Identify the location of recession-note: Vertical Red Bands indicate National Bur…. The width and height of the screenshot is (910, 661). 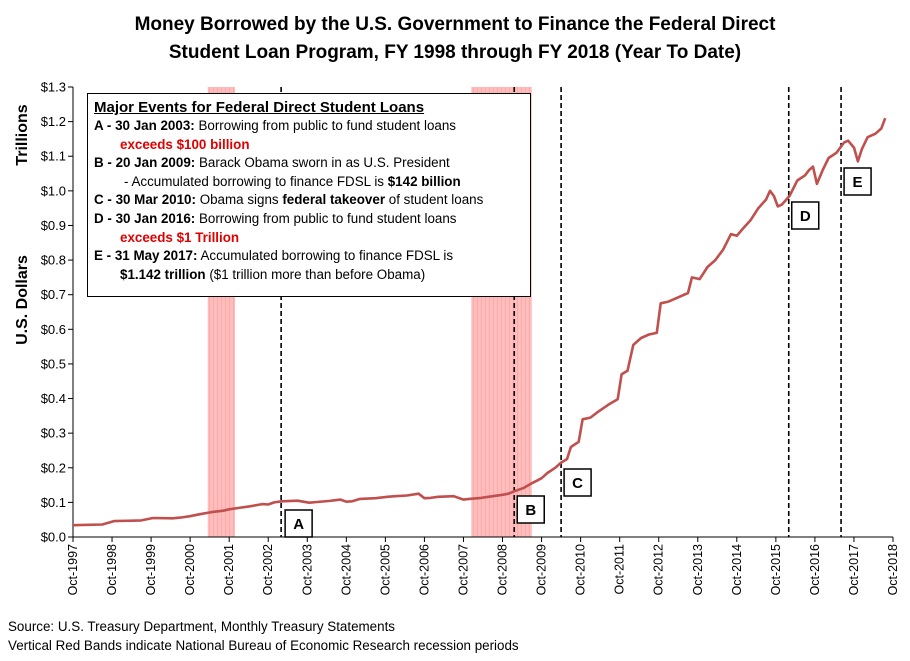
(263, 645).